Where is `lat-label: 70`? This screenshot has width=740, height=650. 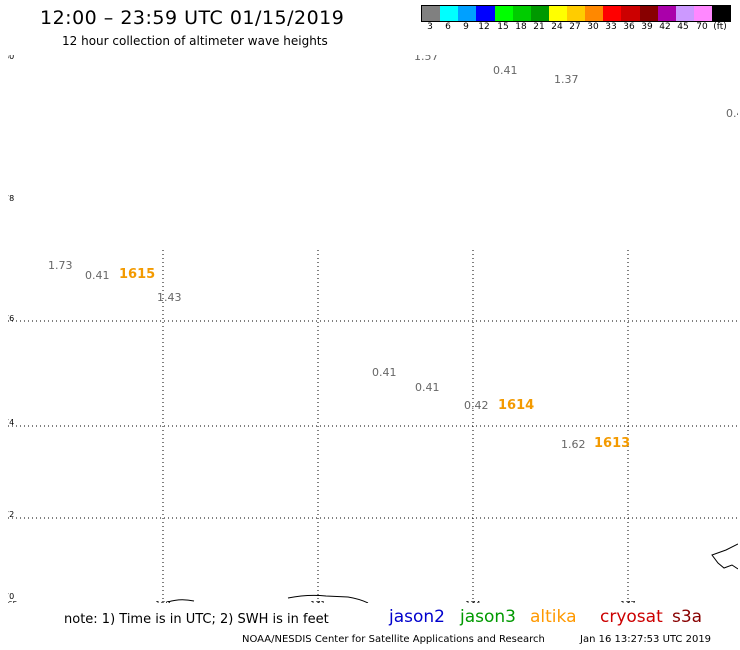 lat-label: 70 is located at coordinates (11, 596).